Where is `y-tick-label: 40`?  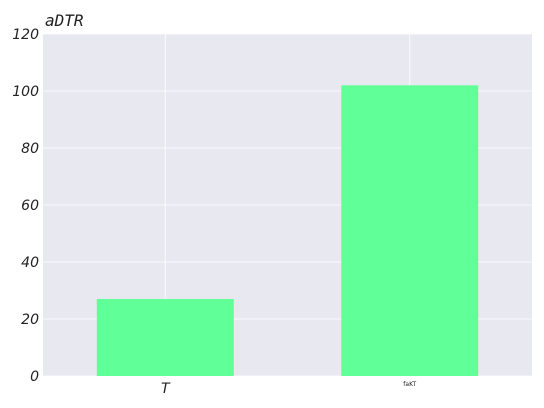 y-tick-label: 40 is located at coordinates (30, 263).